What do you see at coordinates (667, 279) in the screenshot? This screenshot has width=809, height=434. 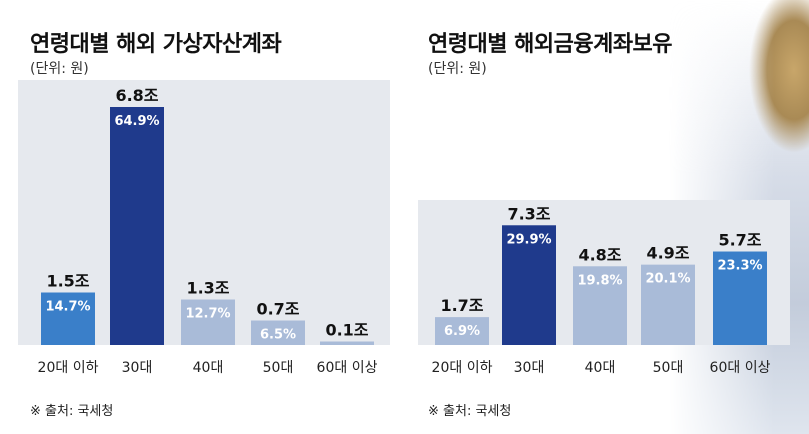 I see `percent-label-3: 20.1%` at bounding box center [667, 279].